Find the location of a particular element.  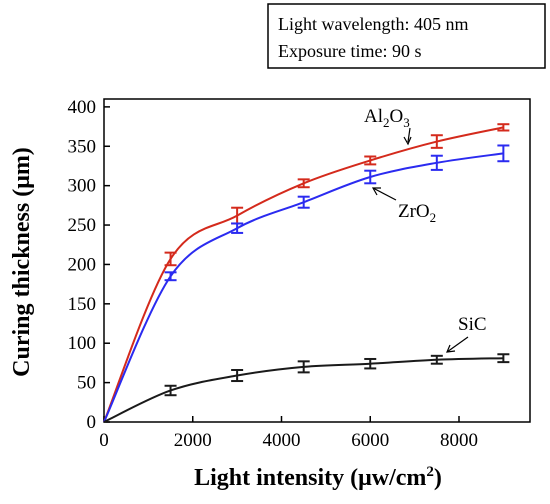

label-al2o3-pointer is located at coordinates (409, 135).